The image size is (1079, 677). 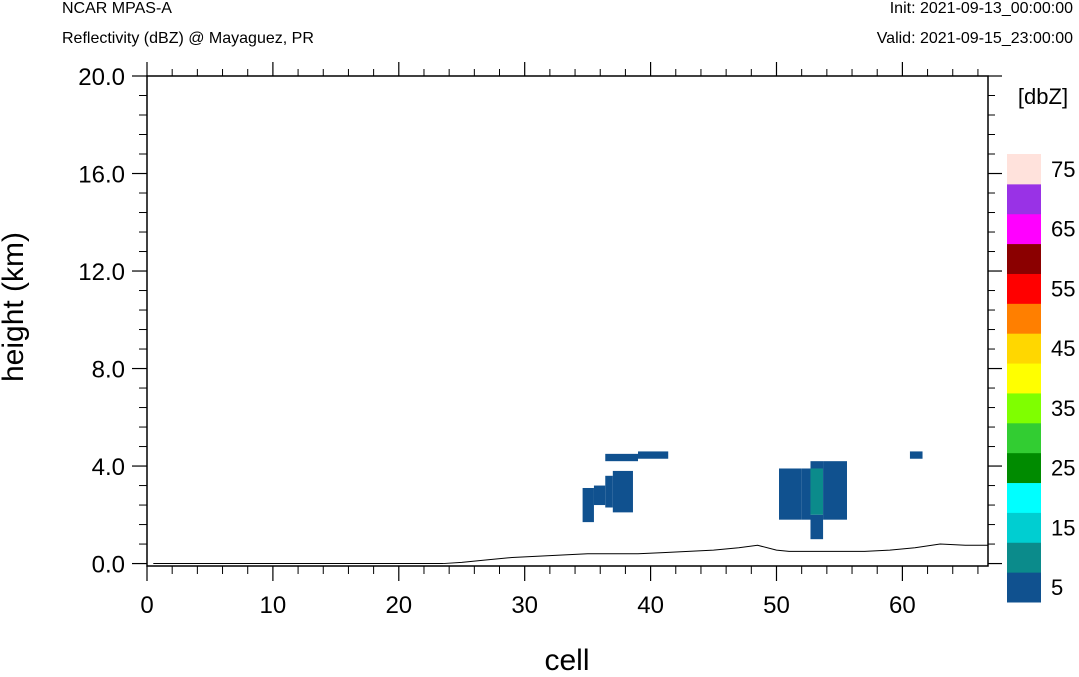 I want to click on x-tick-label-4: 40, so click(x=650, y=605).